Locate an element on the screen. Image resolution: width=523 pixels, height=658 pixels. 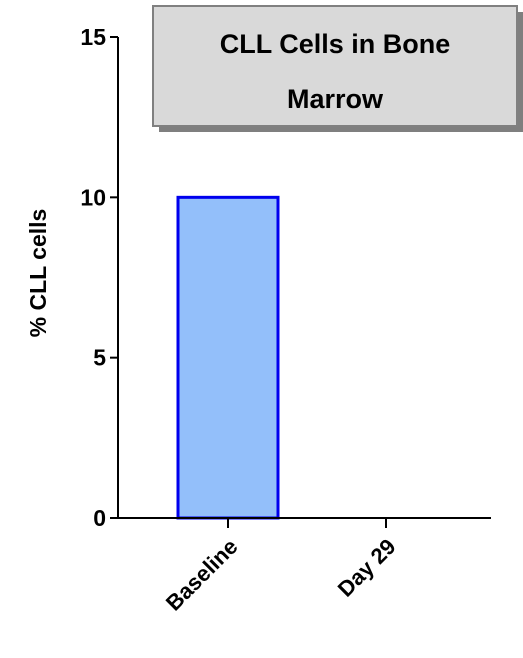
chart-title-line-2: Marrow is located at coordinates (335, 99).